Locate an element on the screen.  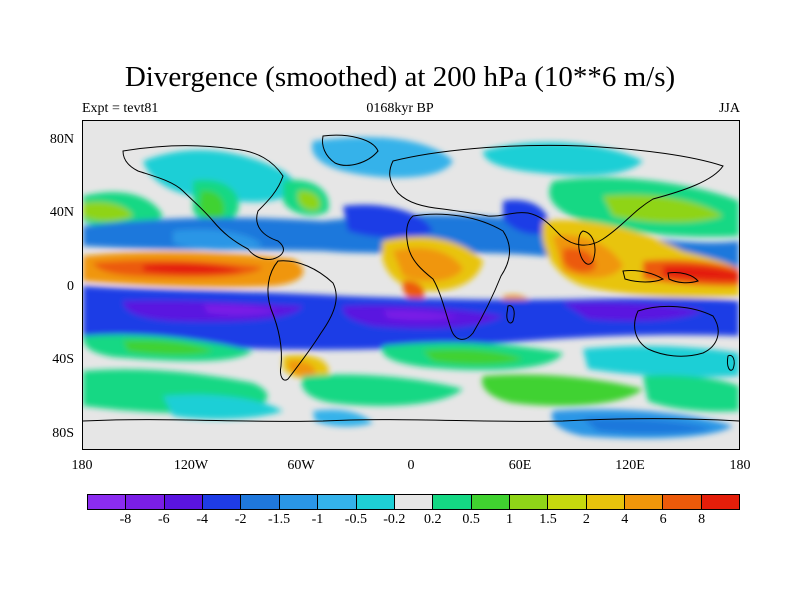
colorbar-label: 0.2 is located at coordinates (432, 519).